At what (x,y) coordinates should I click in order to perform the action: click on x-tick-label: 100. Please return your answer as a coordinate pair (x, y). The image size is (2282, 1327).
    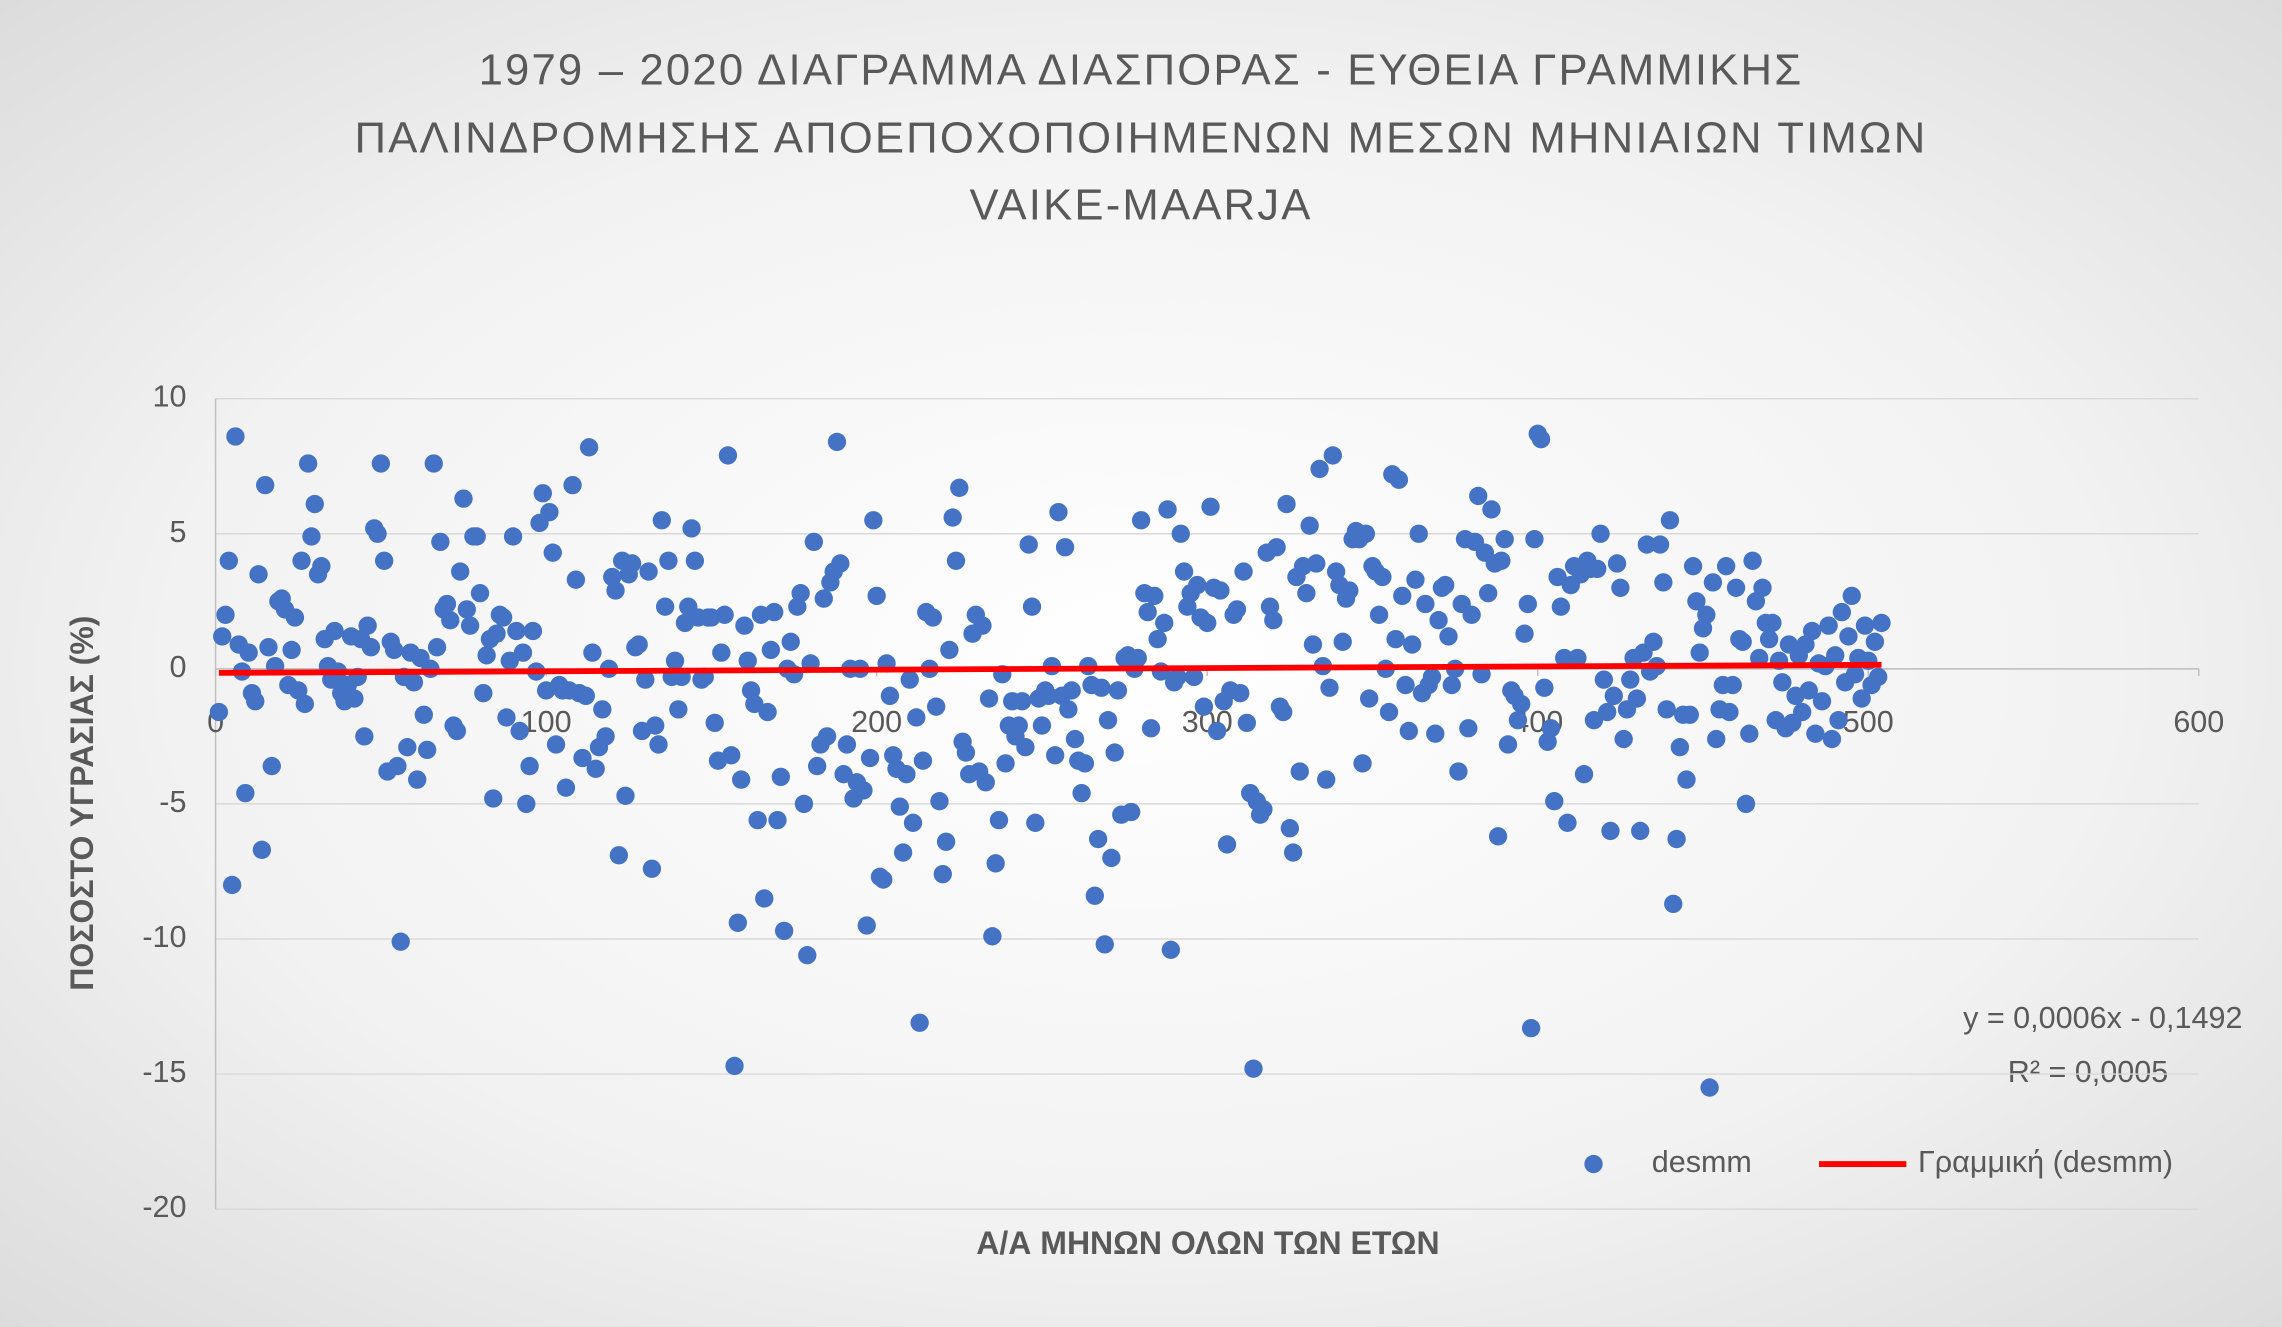
    Looking at the image, I should click on (546, 722).